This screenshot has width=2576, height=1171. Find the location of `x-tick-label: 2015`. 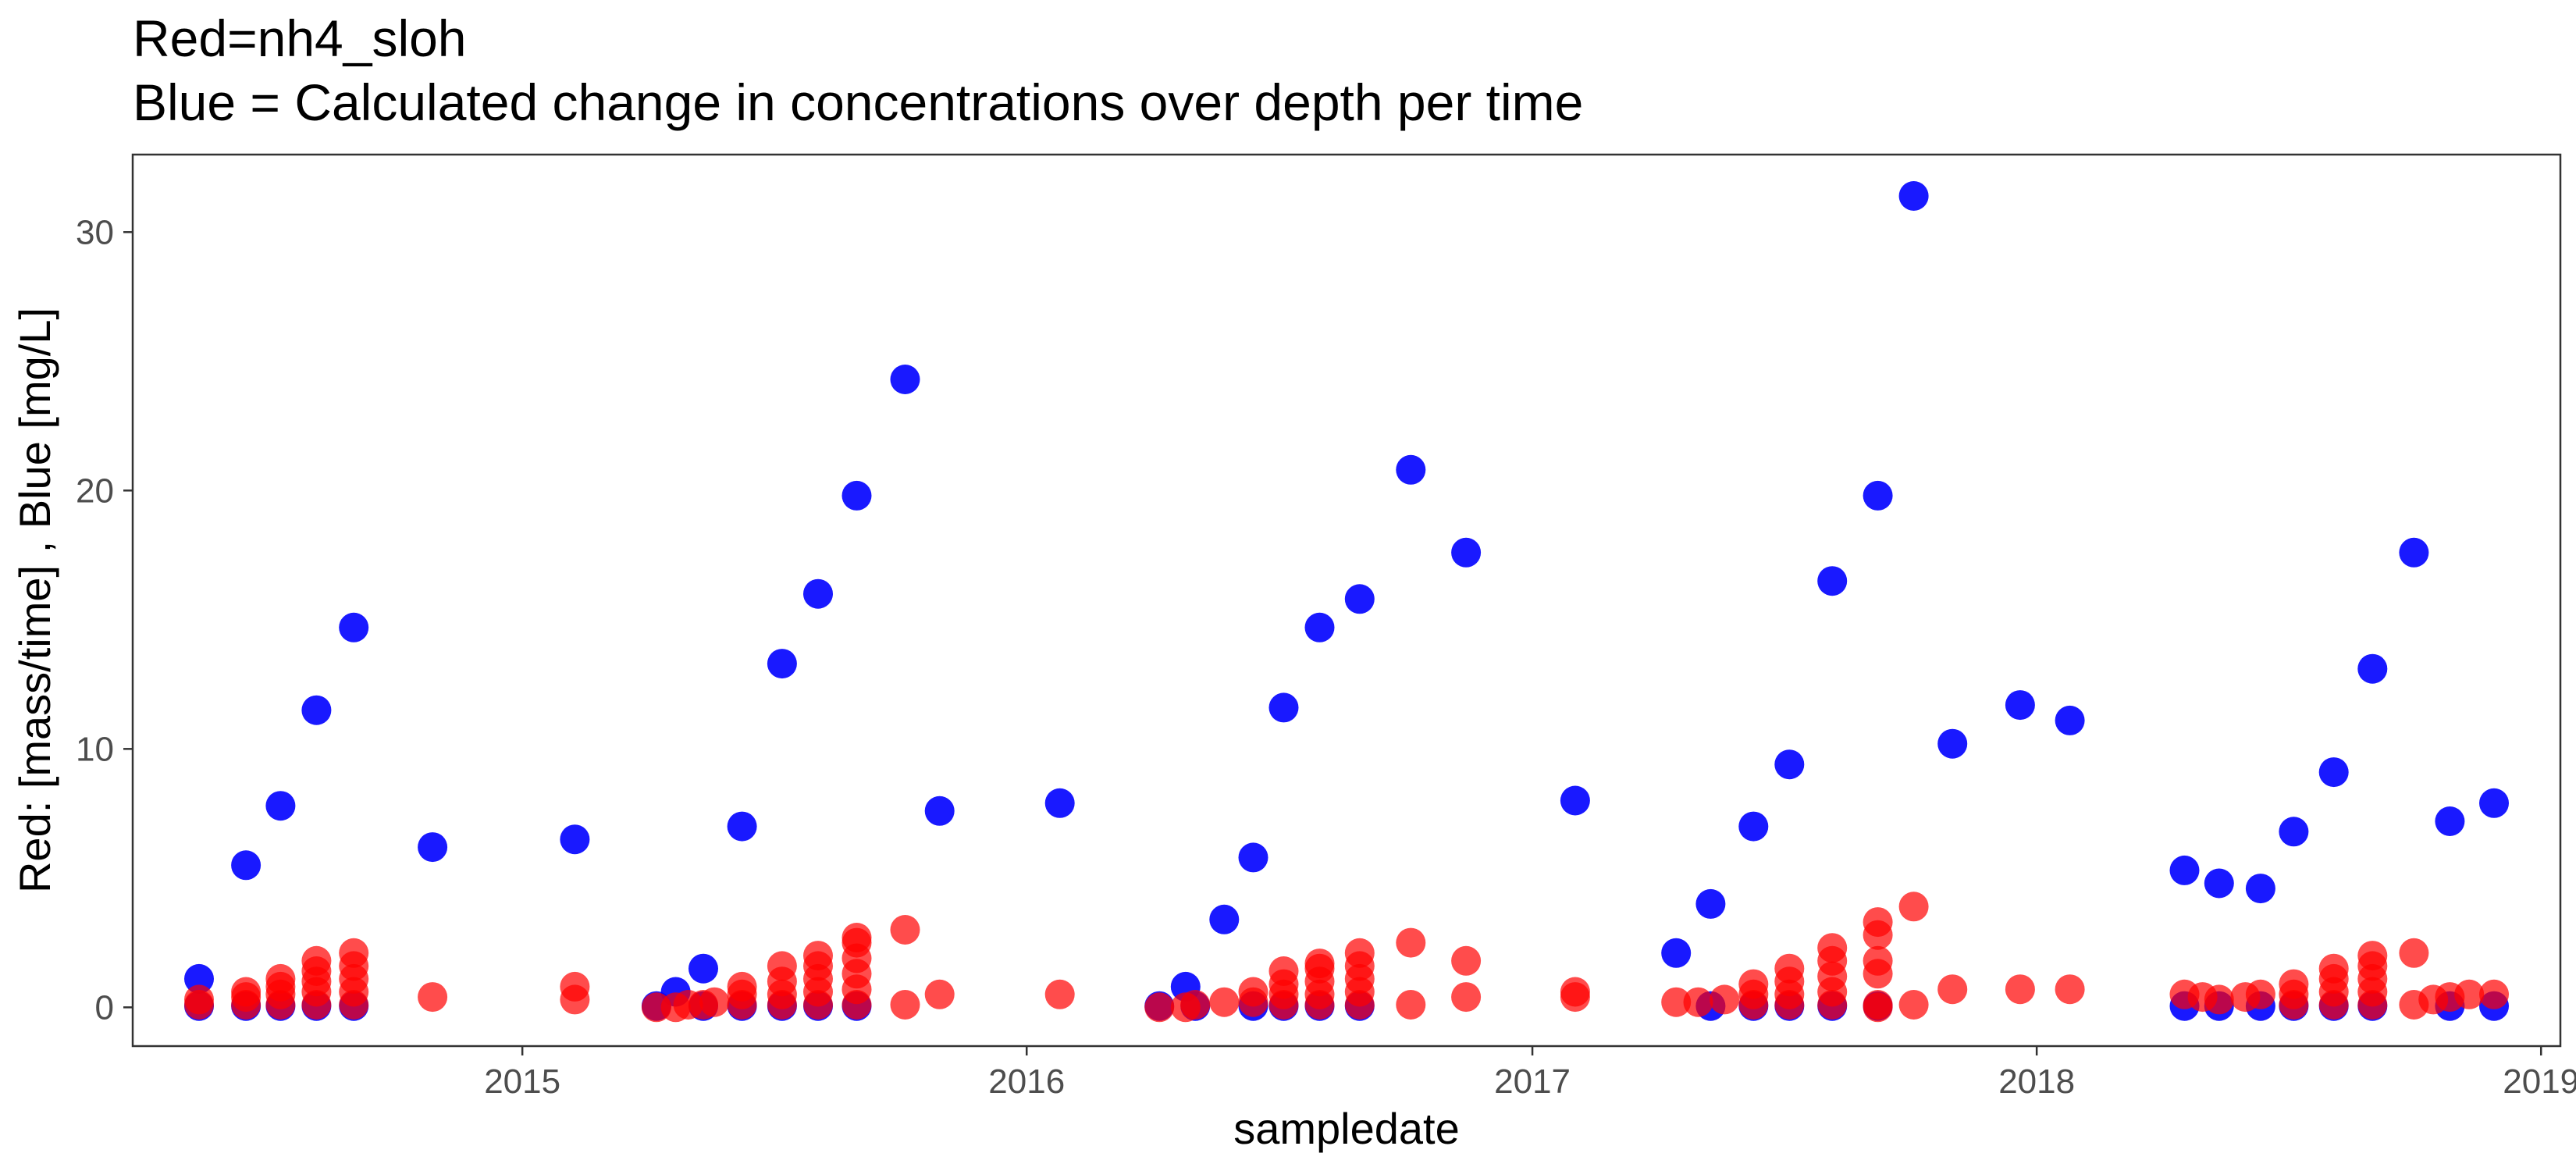

x-tick-label: 2015 is located at coordinates (522, 1081).